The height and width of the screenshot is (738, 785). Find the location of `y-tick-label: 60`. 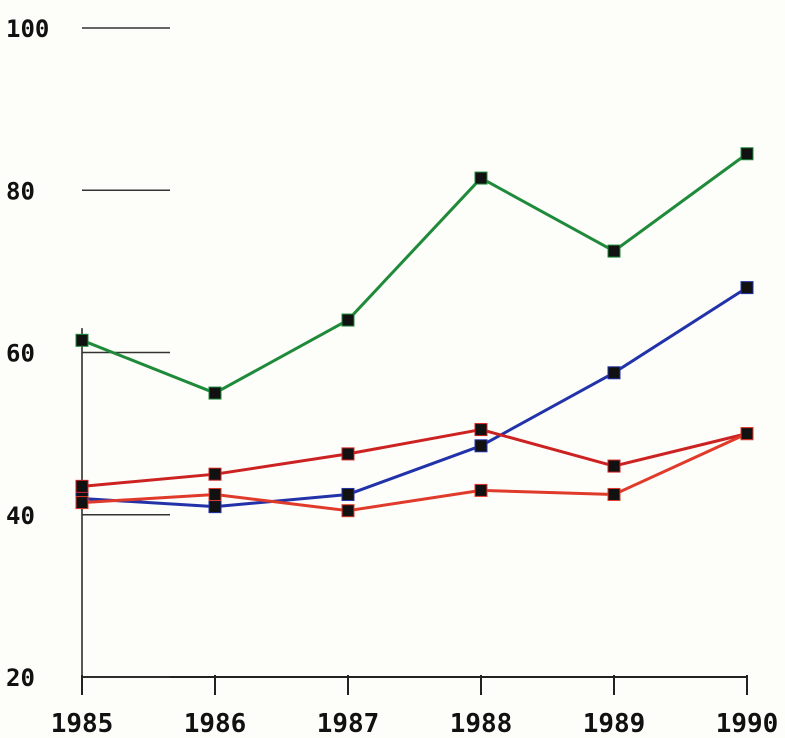

y-tick-label: 60 is located at coordinates (20, 354).